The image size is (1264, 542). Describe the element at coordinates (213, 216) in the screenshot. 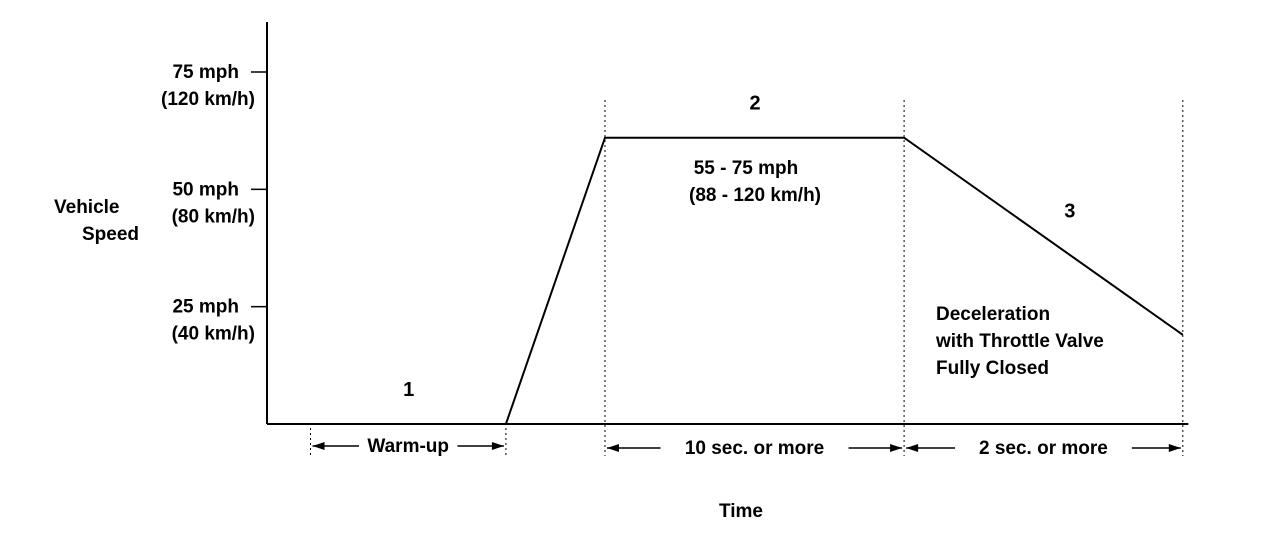

I see `y-tick-sublabel-50: (80 km/h)` at that location.